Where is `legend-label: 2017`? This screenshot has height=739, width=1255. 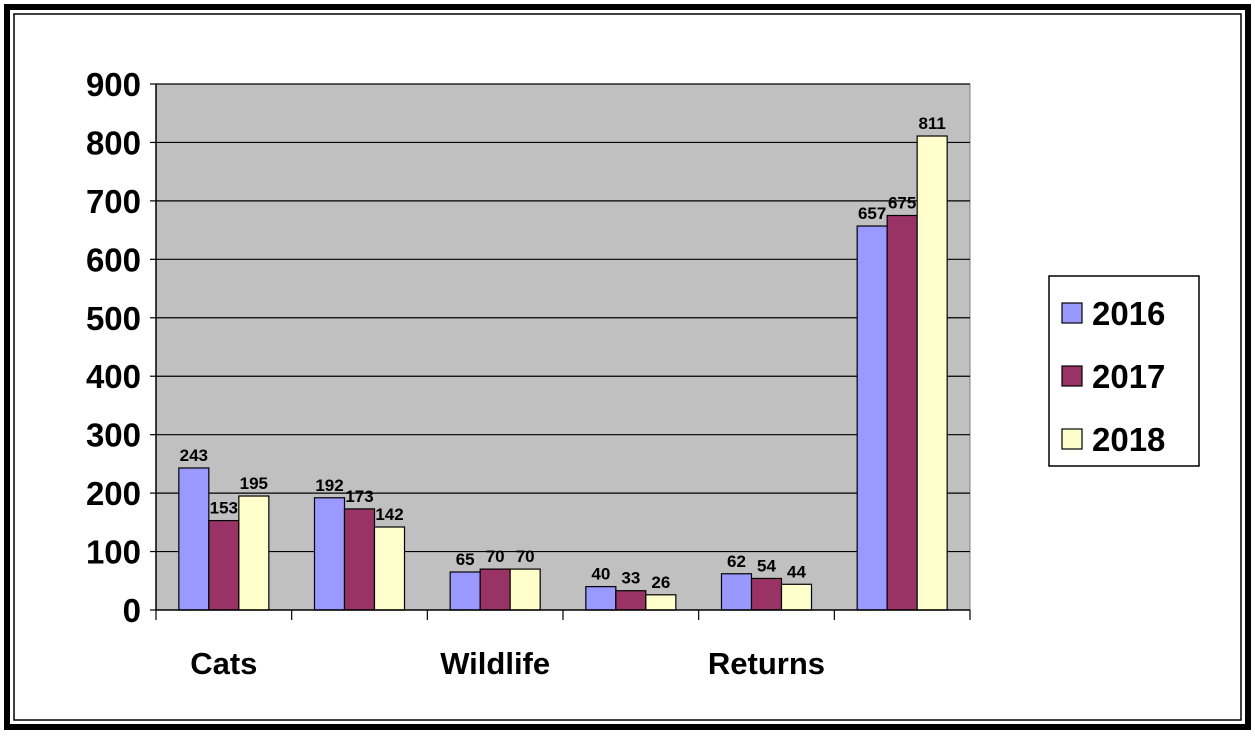
legend-label: 2017 is located at coordinates (1128, 376).